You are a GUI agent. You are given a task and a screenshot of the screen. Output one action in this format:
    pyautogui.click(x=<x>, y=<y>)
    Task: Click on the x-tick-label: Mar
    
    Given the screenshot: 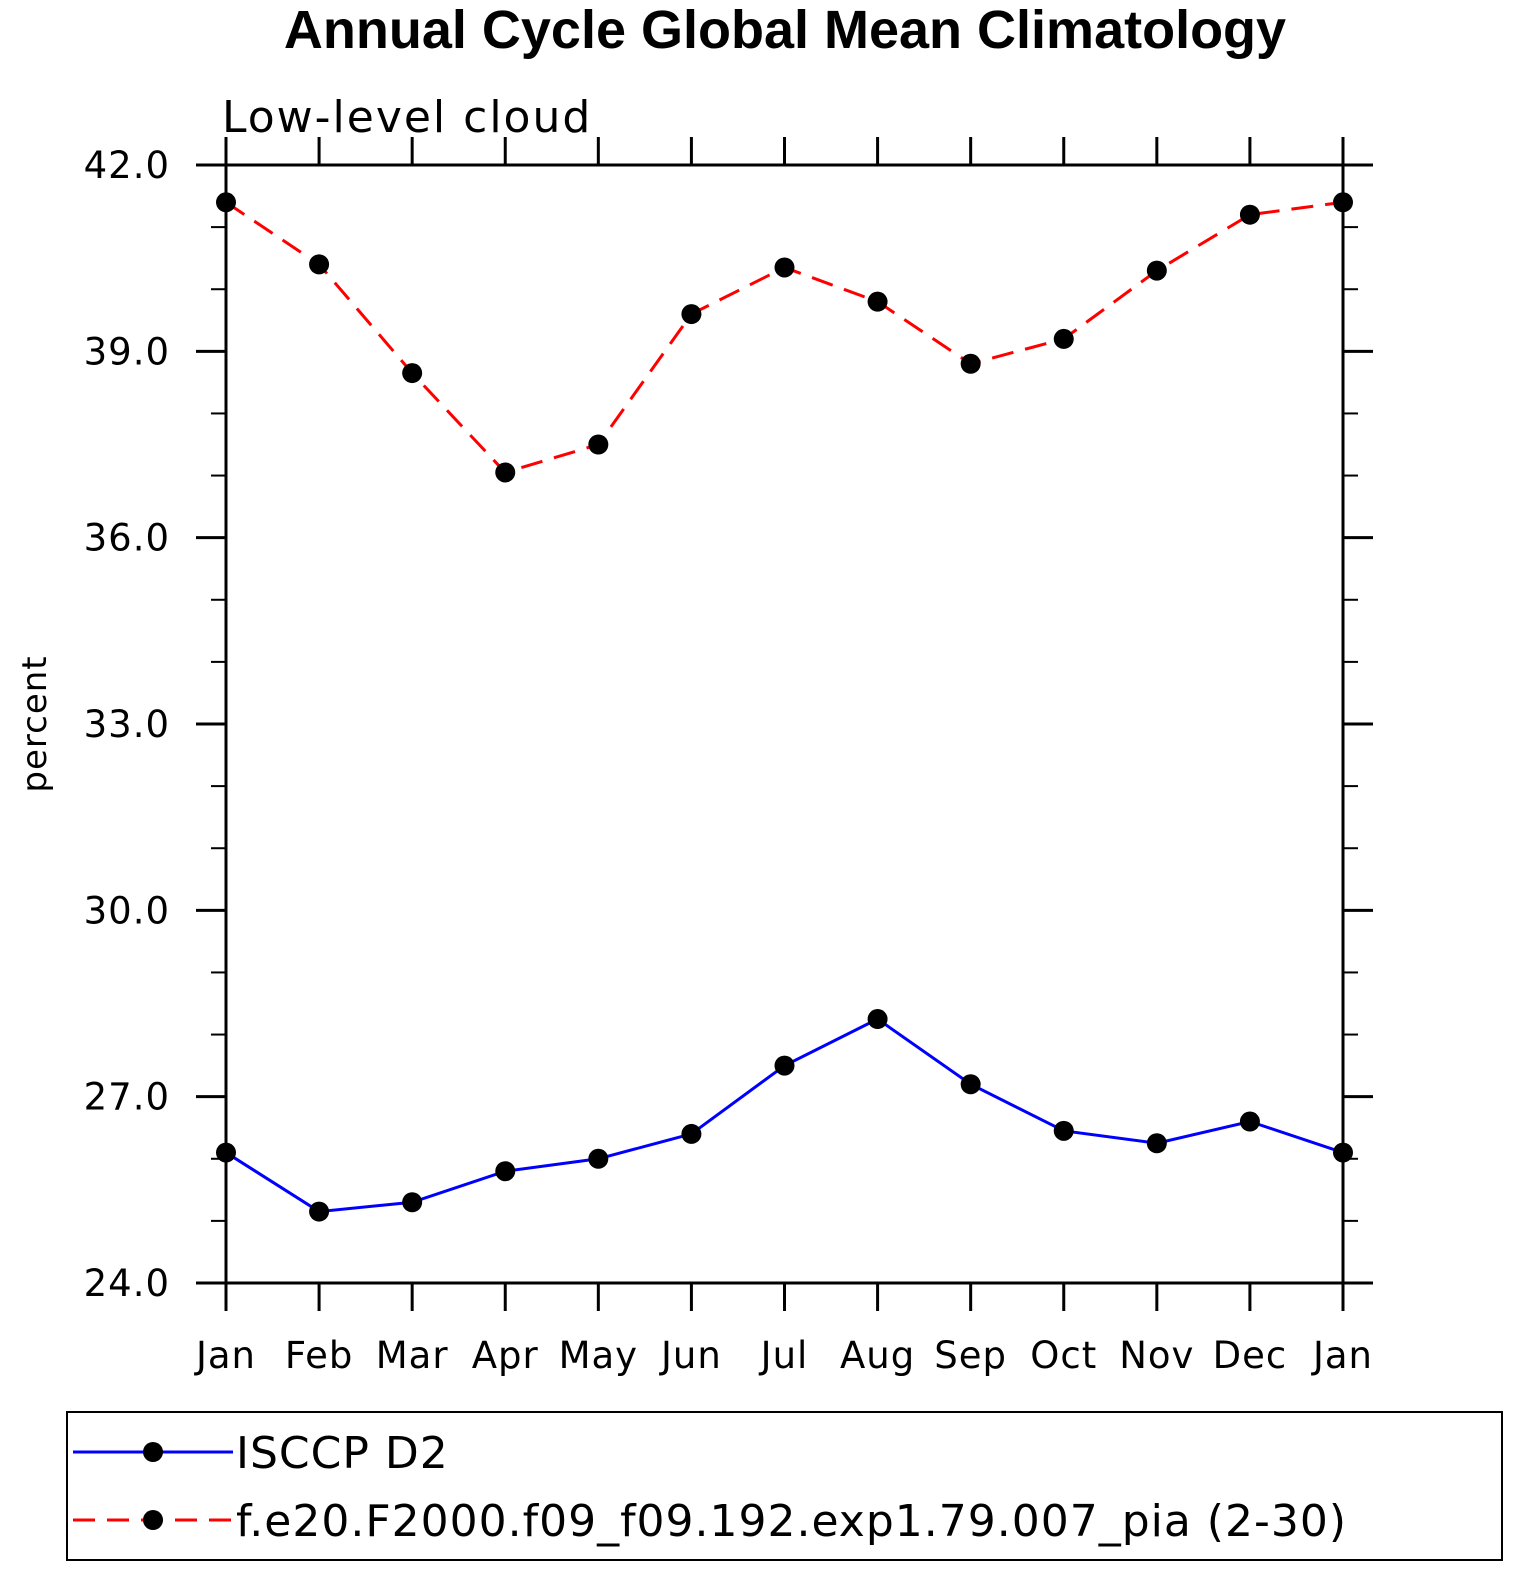 What is the action you would take?
    pyautogui.click(x=412, y=1355)
    